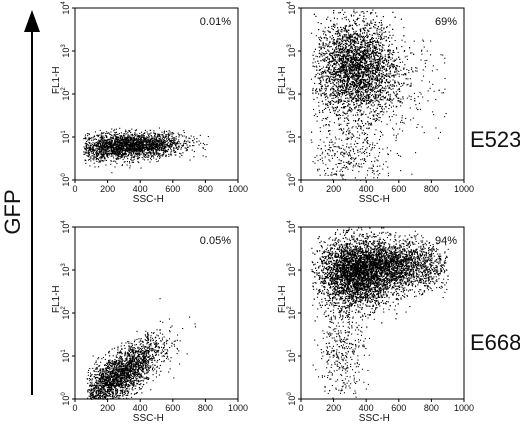  I want to click on y-tick-label: 102, so click(66, 94).